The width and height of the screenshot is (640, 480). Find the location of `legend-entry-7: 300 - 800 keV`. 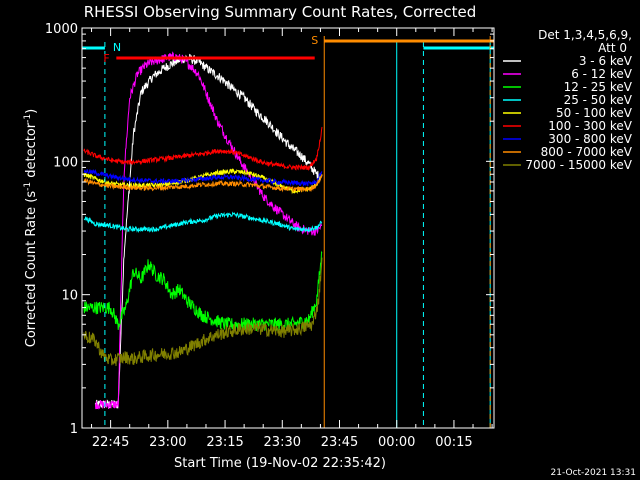

legend-entry-7: 300 - 800 keV is located at coordinates (590, 139).